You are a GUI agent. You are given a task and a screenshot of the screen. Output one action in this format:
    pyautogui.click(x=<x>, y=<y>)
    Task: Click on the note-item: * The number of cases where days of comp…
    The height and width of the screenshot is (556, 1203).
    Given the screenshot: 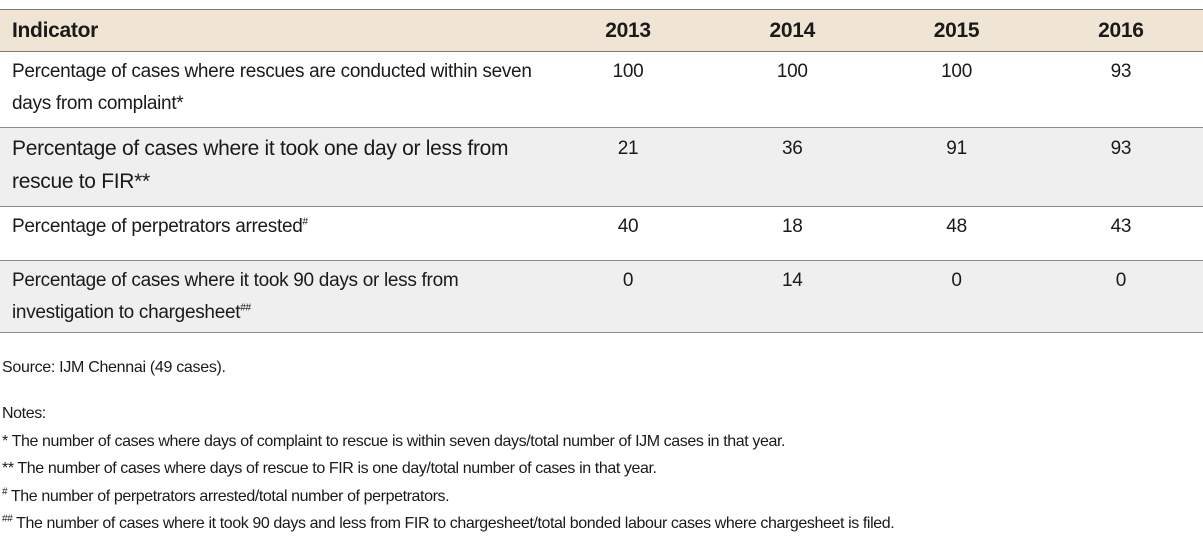 What is the action you would take?
    pyautogui.click(x=448, y=442)
    